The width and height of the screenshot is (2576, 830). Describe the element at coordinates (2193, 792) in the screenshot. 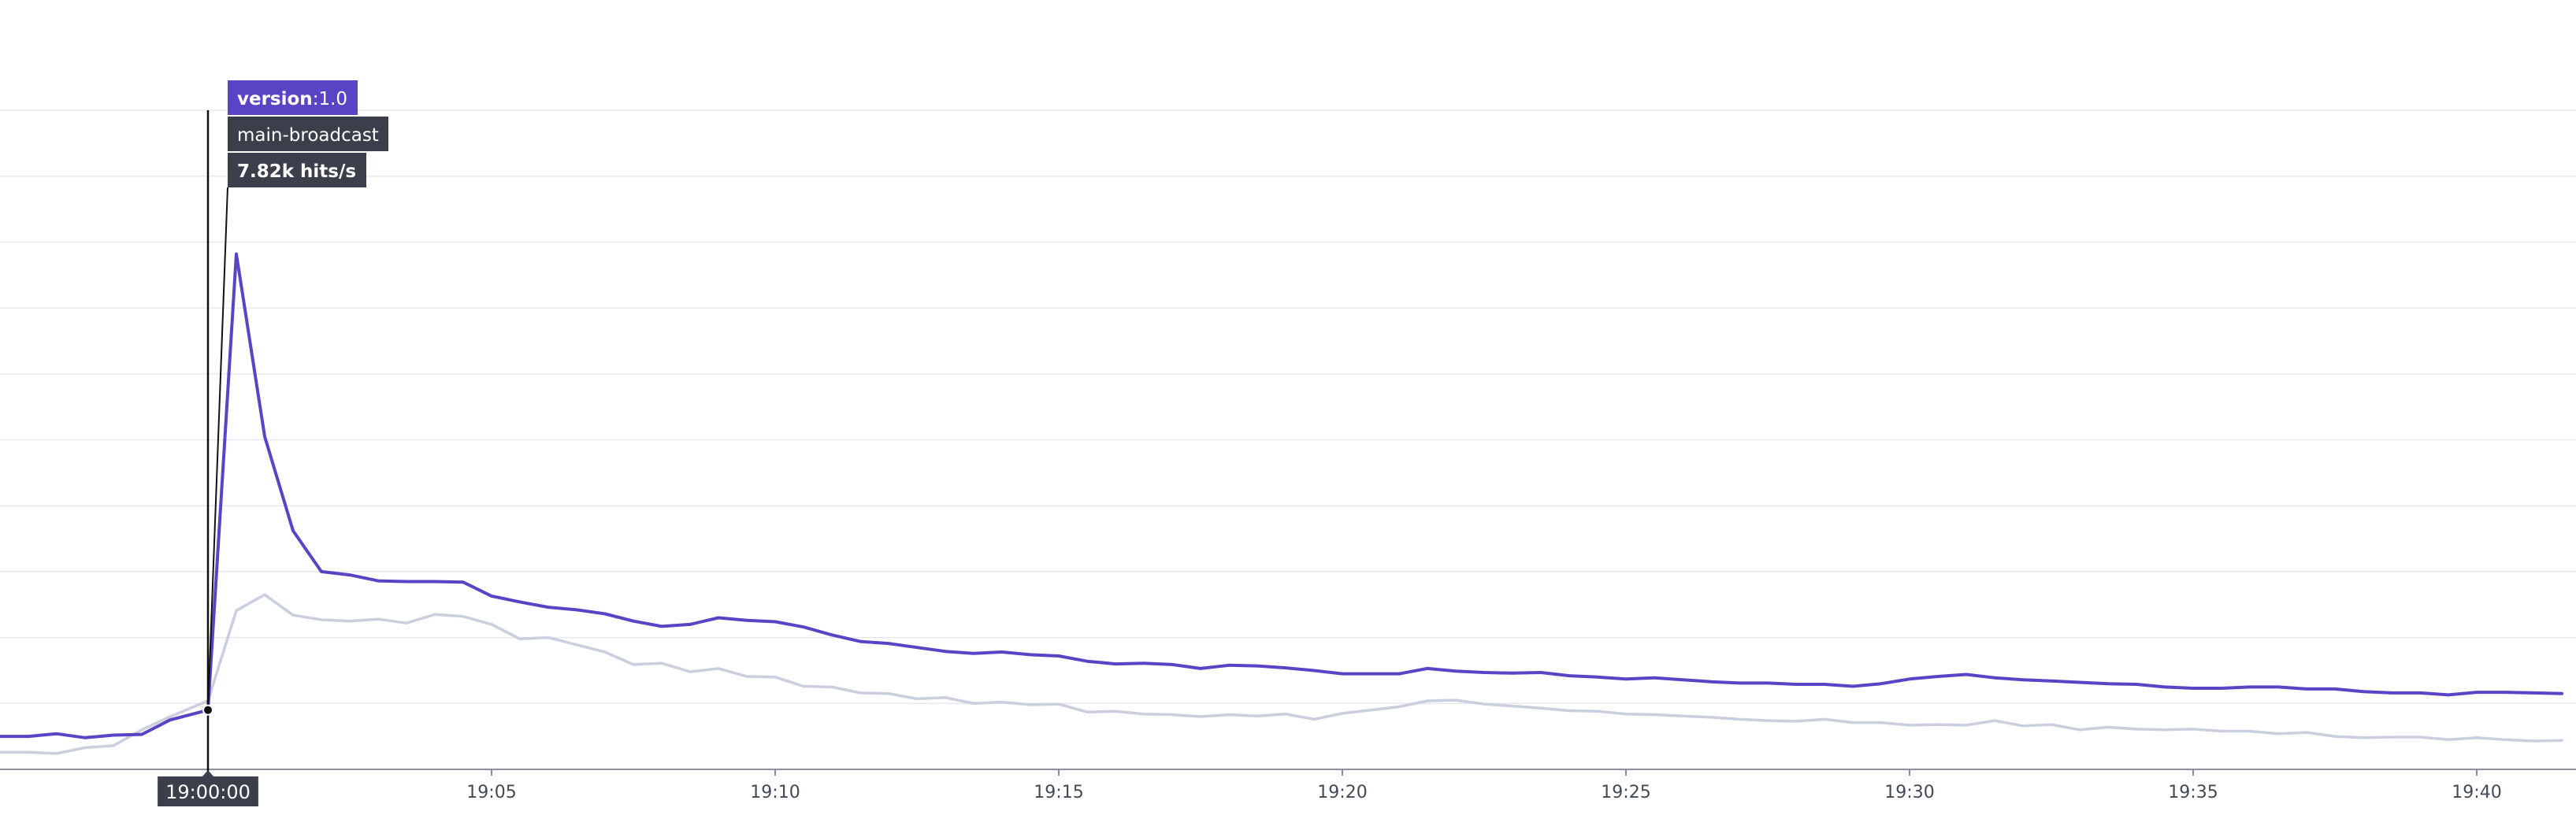

I see `x-tick-label: 19:35` at that location.